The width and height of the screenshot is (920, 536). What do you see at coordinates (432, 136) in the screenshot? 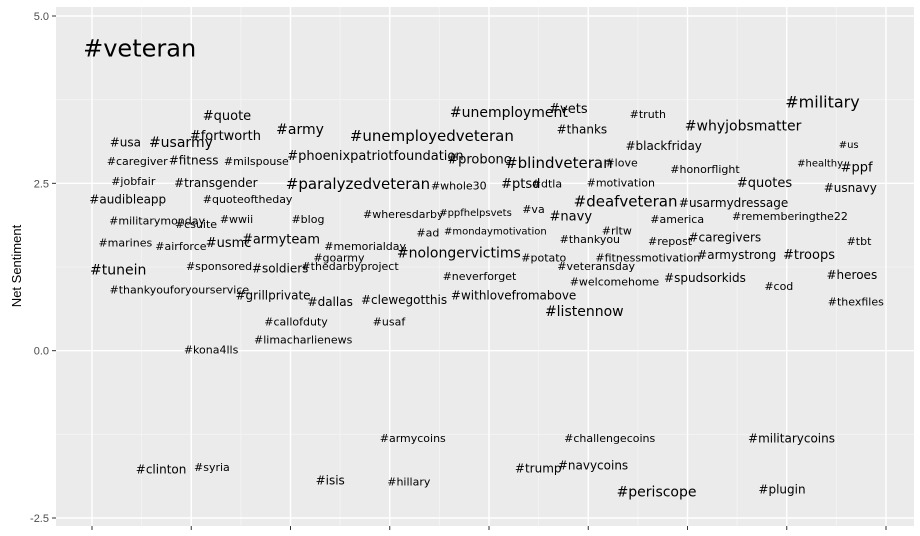
I see `word-label: #unemployedveteran` at bounding box center [432, 136].